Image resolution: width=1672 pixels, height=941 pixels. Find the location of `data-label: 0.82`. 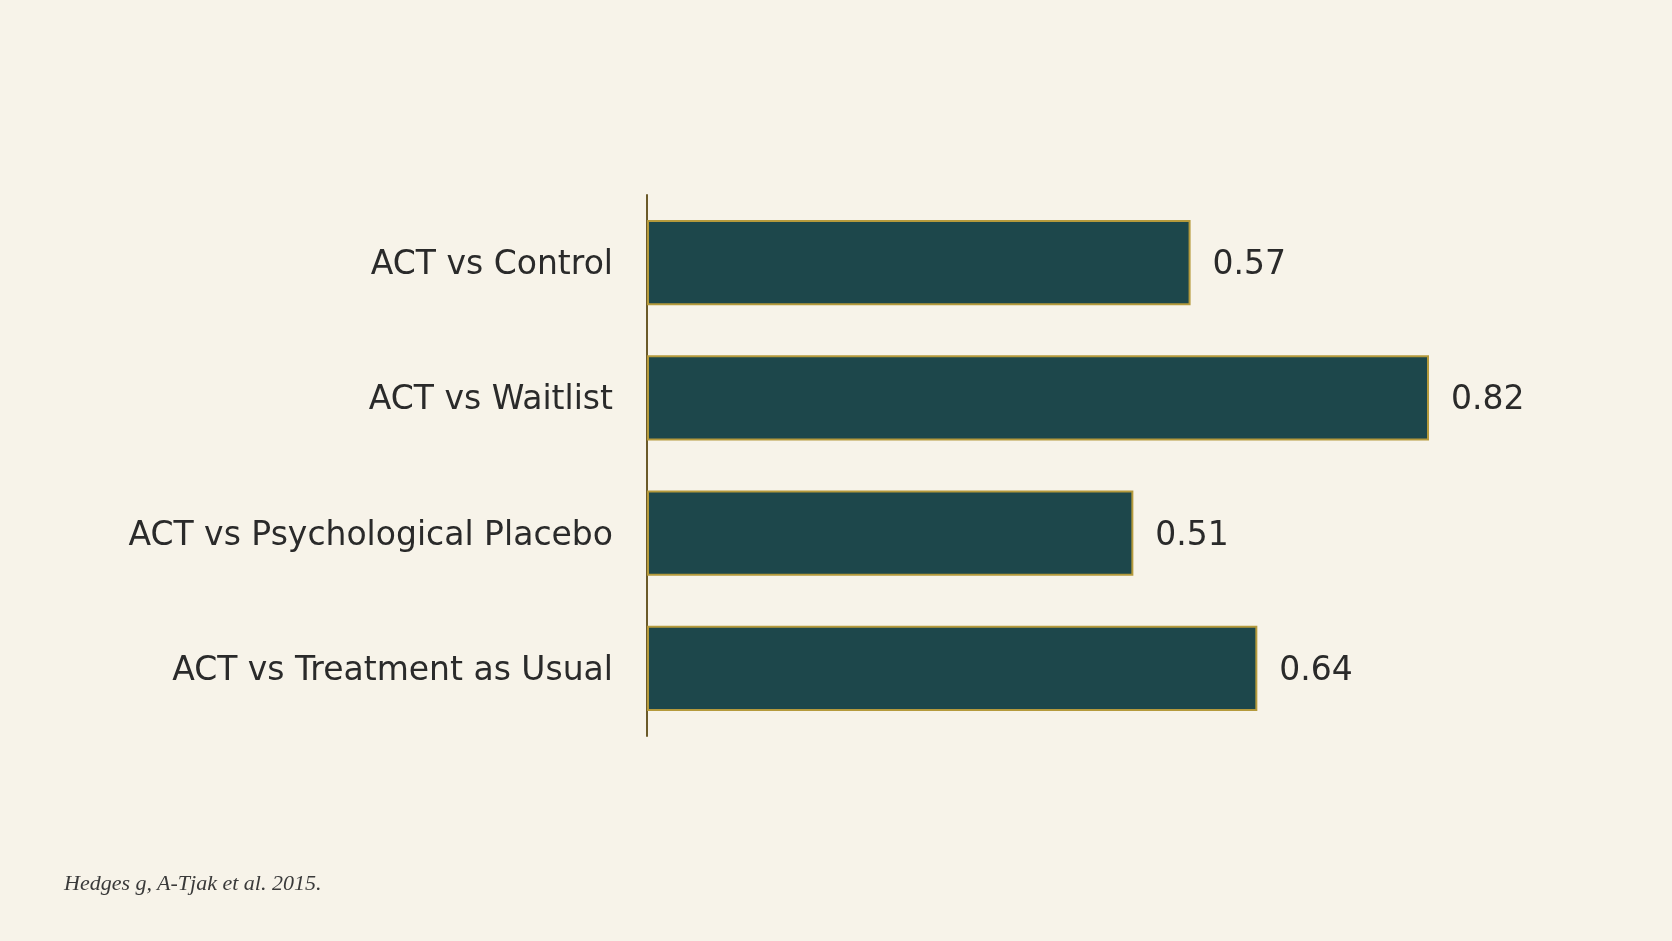

data-label: 0.82 is located at coordinates (1488, 398).